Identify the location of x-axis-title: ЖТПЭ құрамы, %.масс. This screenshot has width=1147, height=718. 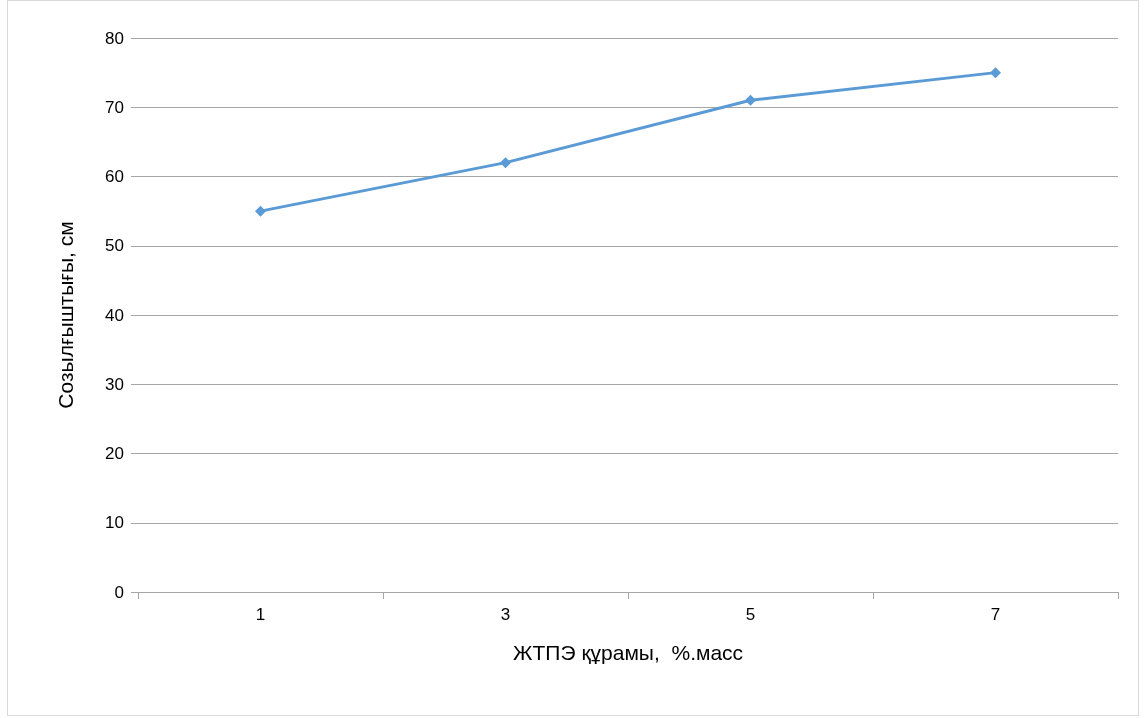
(628, 652).